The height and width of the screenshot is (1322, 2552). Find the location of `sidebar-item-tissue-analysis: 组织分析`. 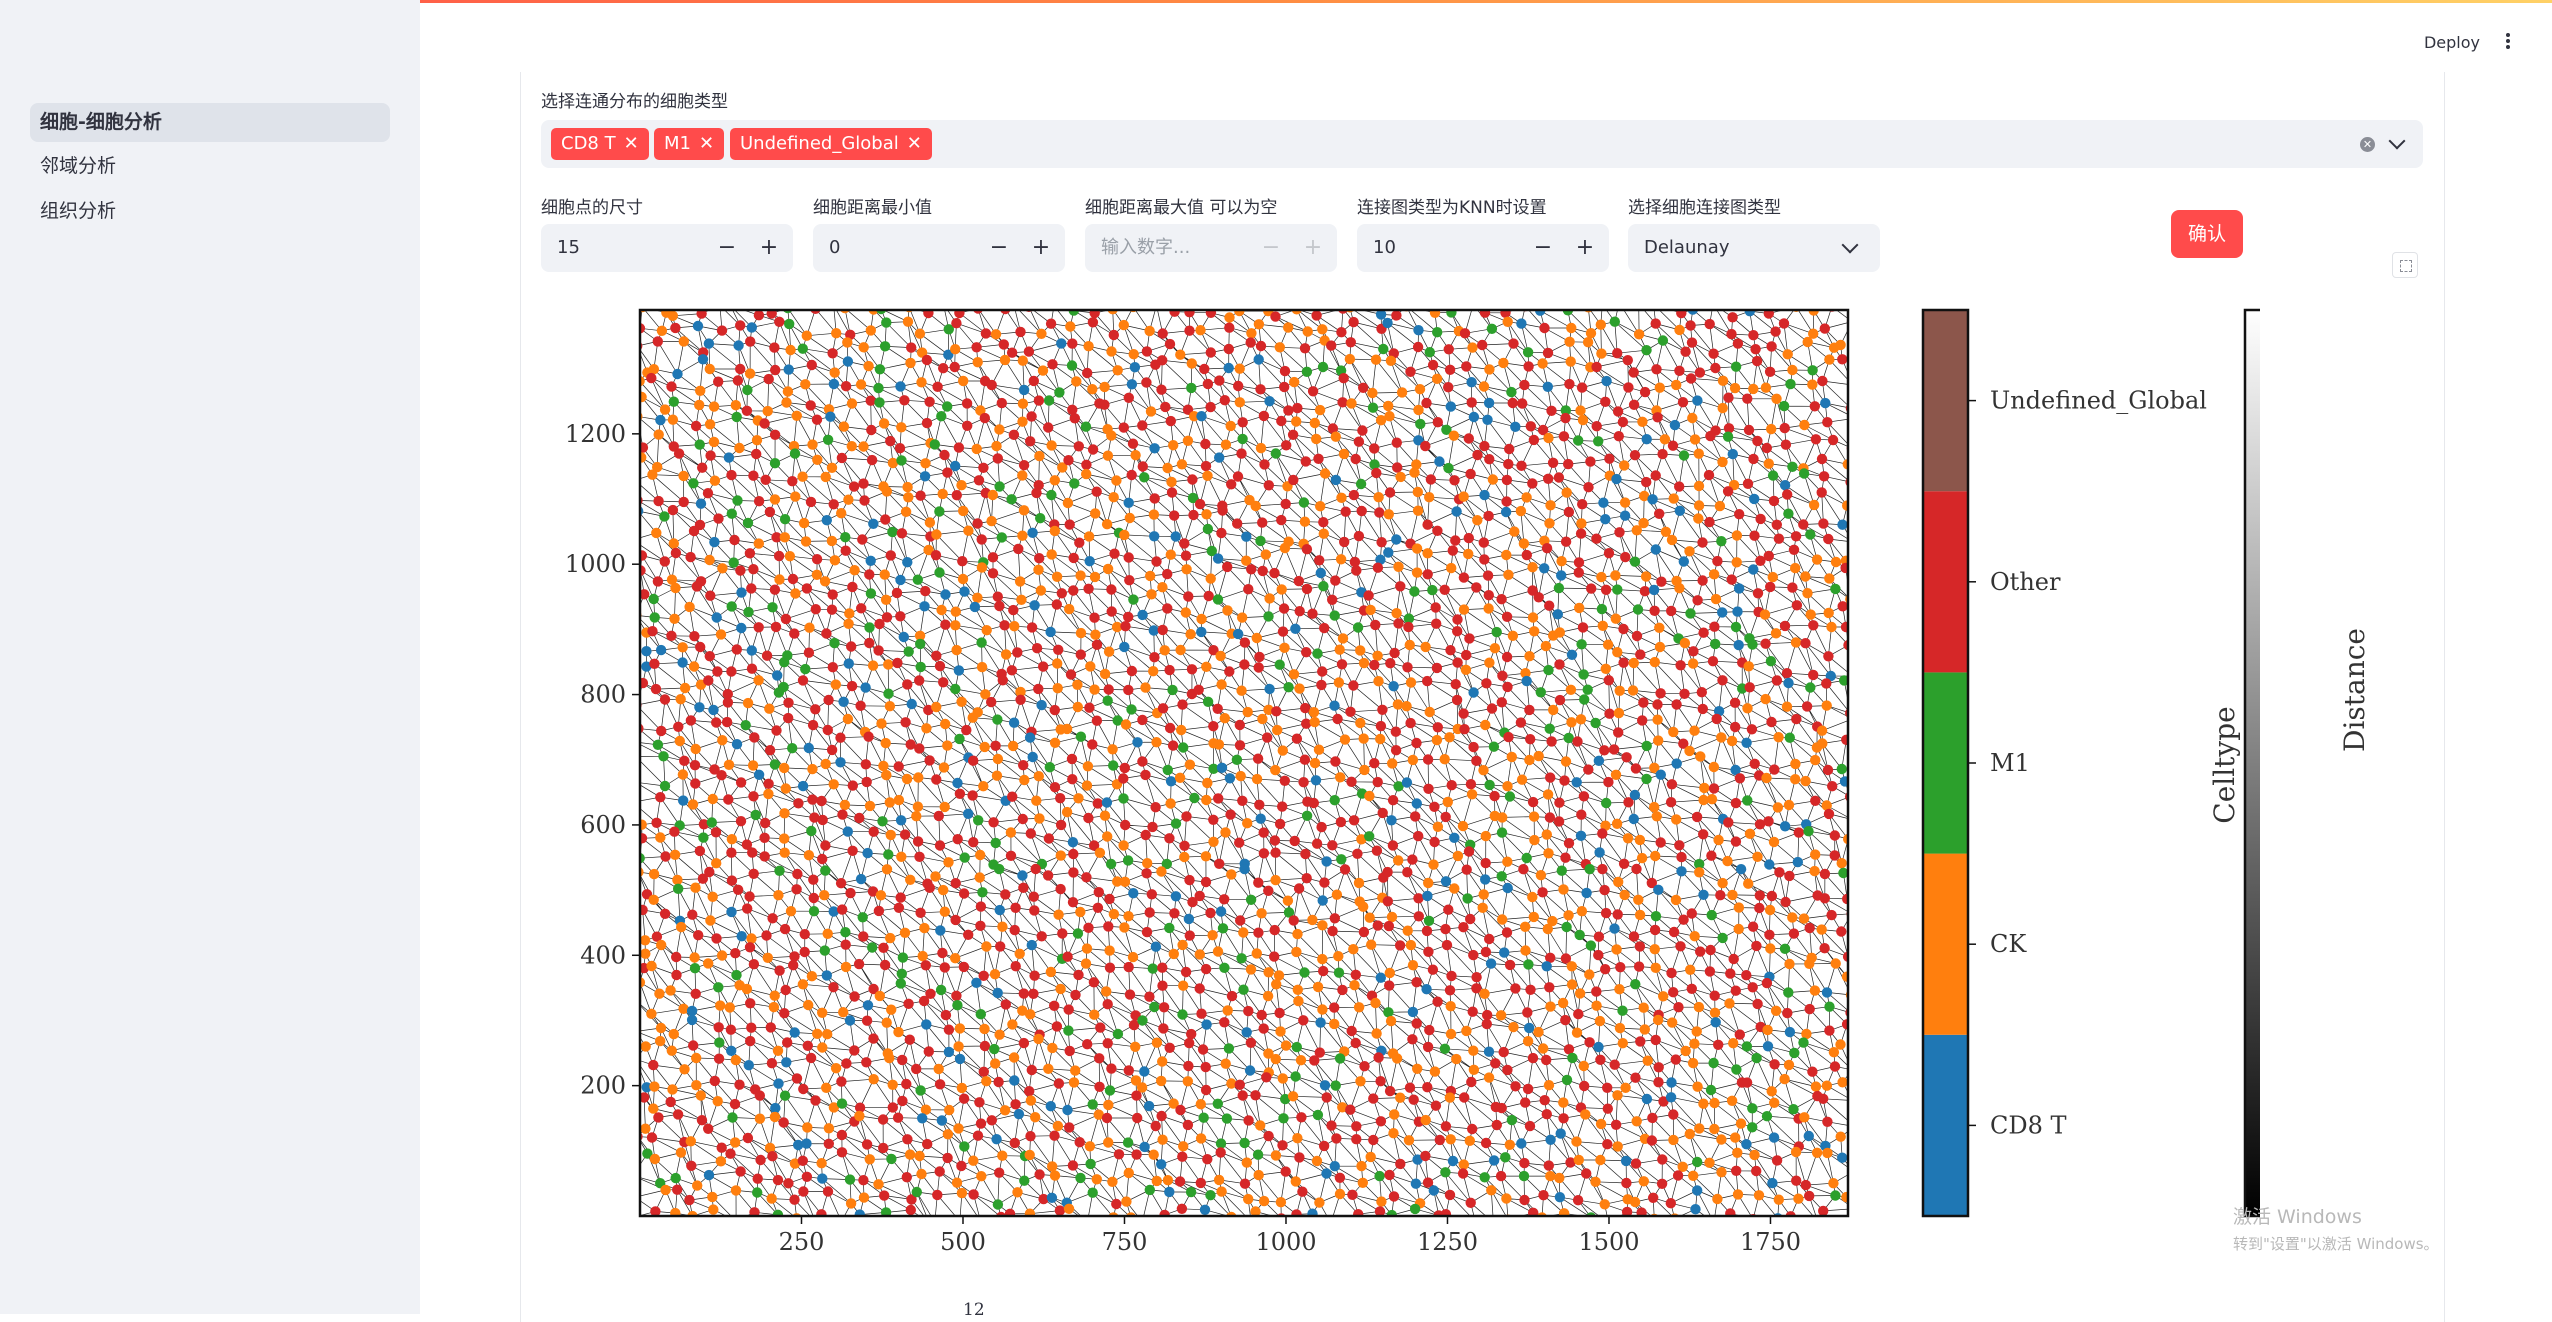

sidebar-item-tissue-analysis: 组织分析 is located at coordinates (78, 211).